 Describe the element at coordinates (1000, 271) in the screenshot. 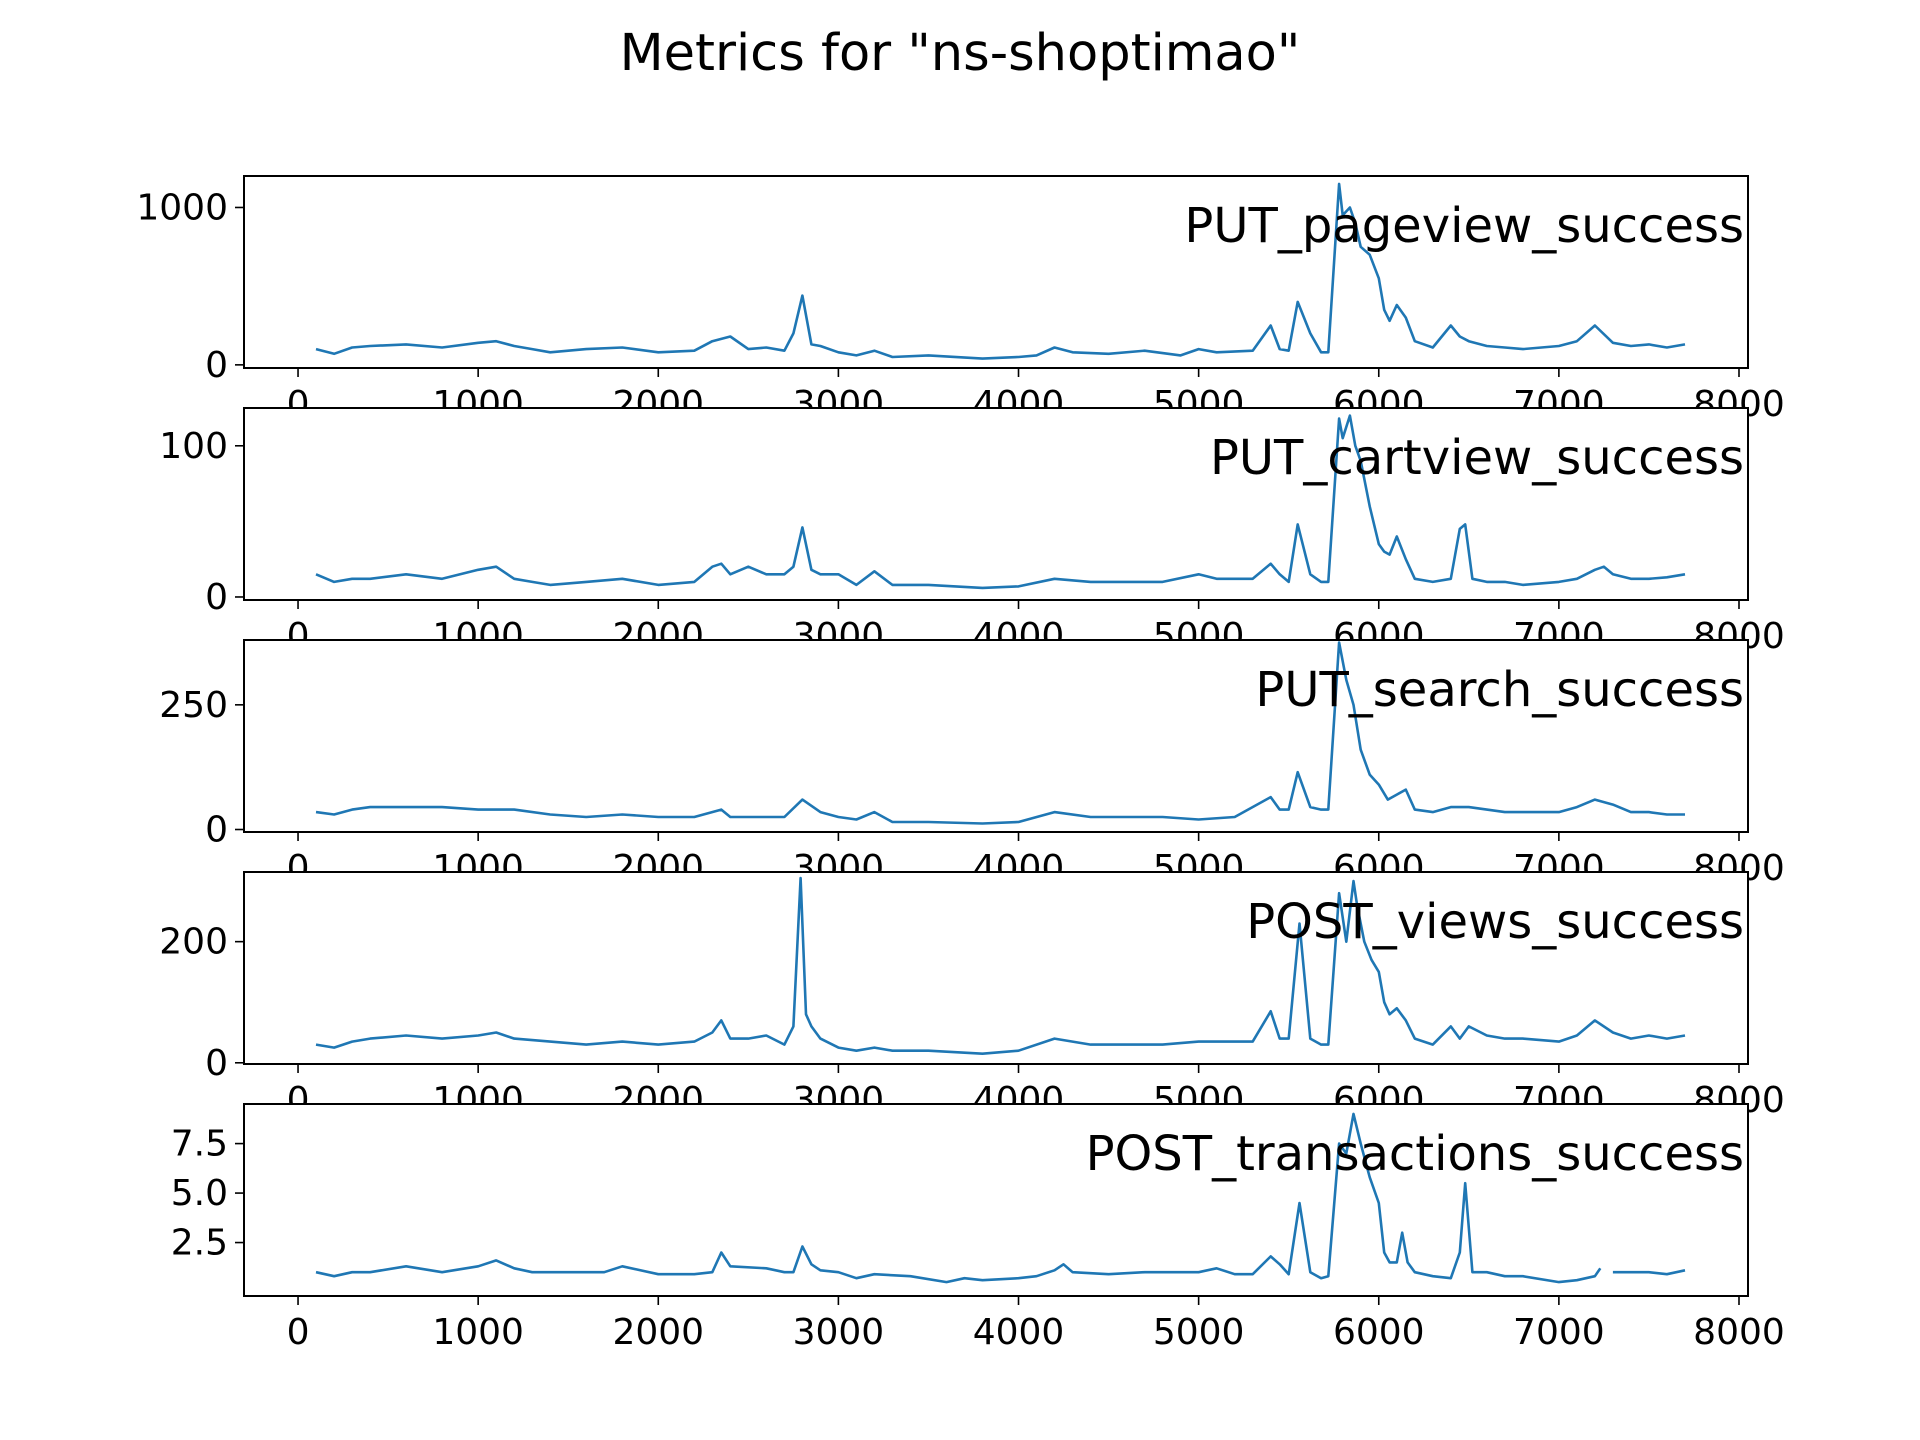

I see `series-line-PUT_pageview_success` at that location.